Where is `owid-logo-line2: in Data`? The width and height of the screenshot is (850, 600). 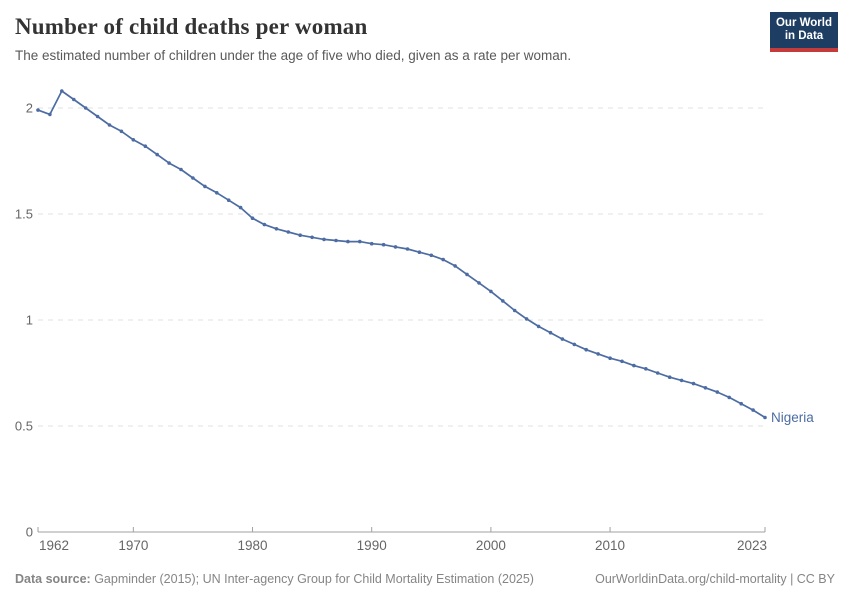
owid-logo-line2: in Data is located at coordinates (804, 36).